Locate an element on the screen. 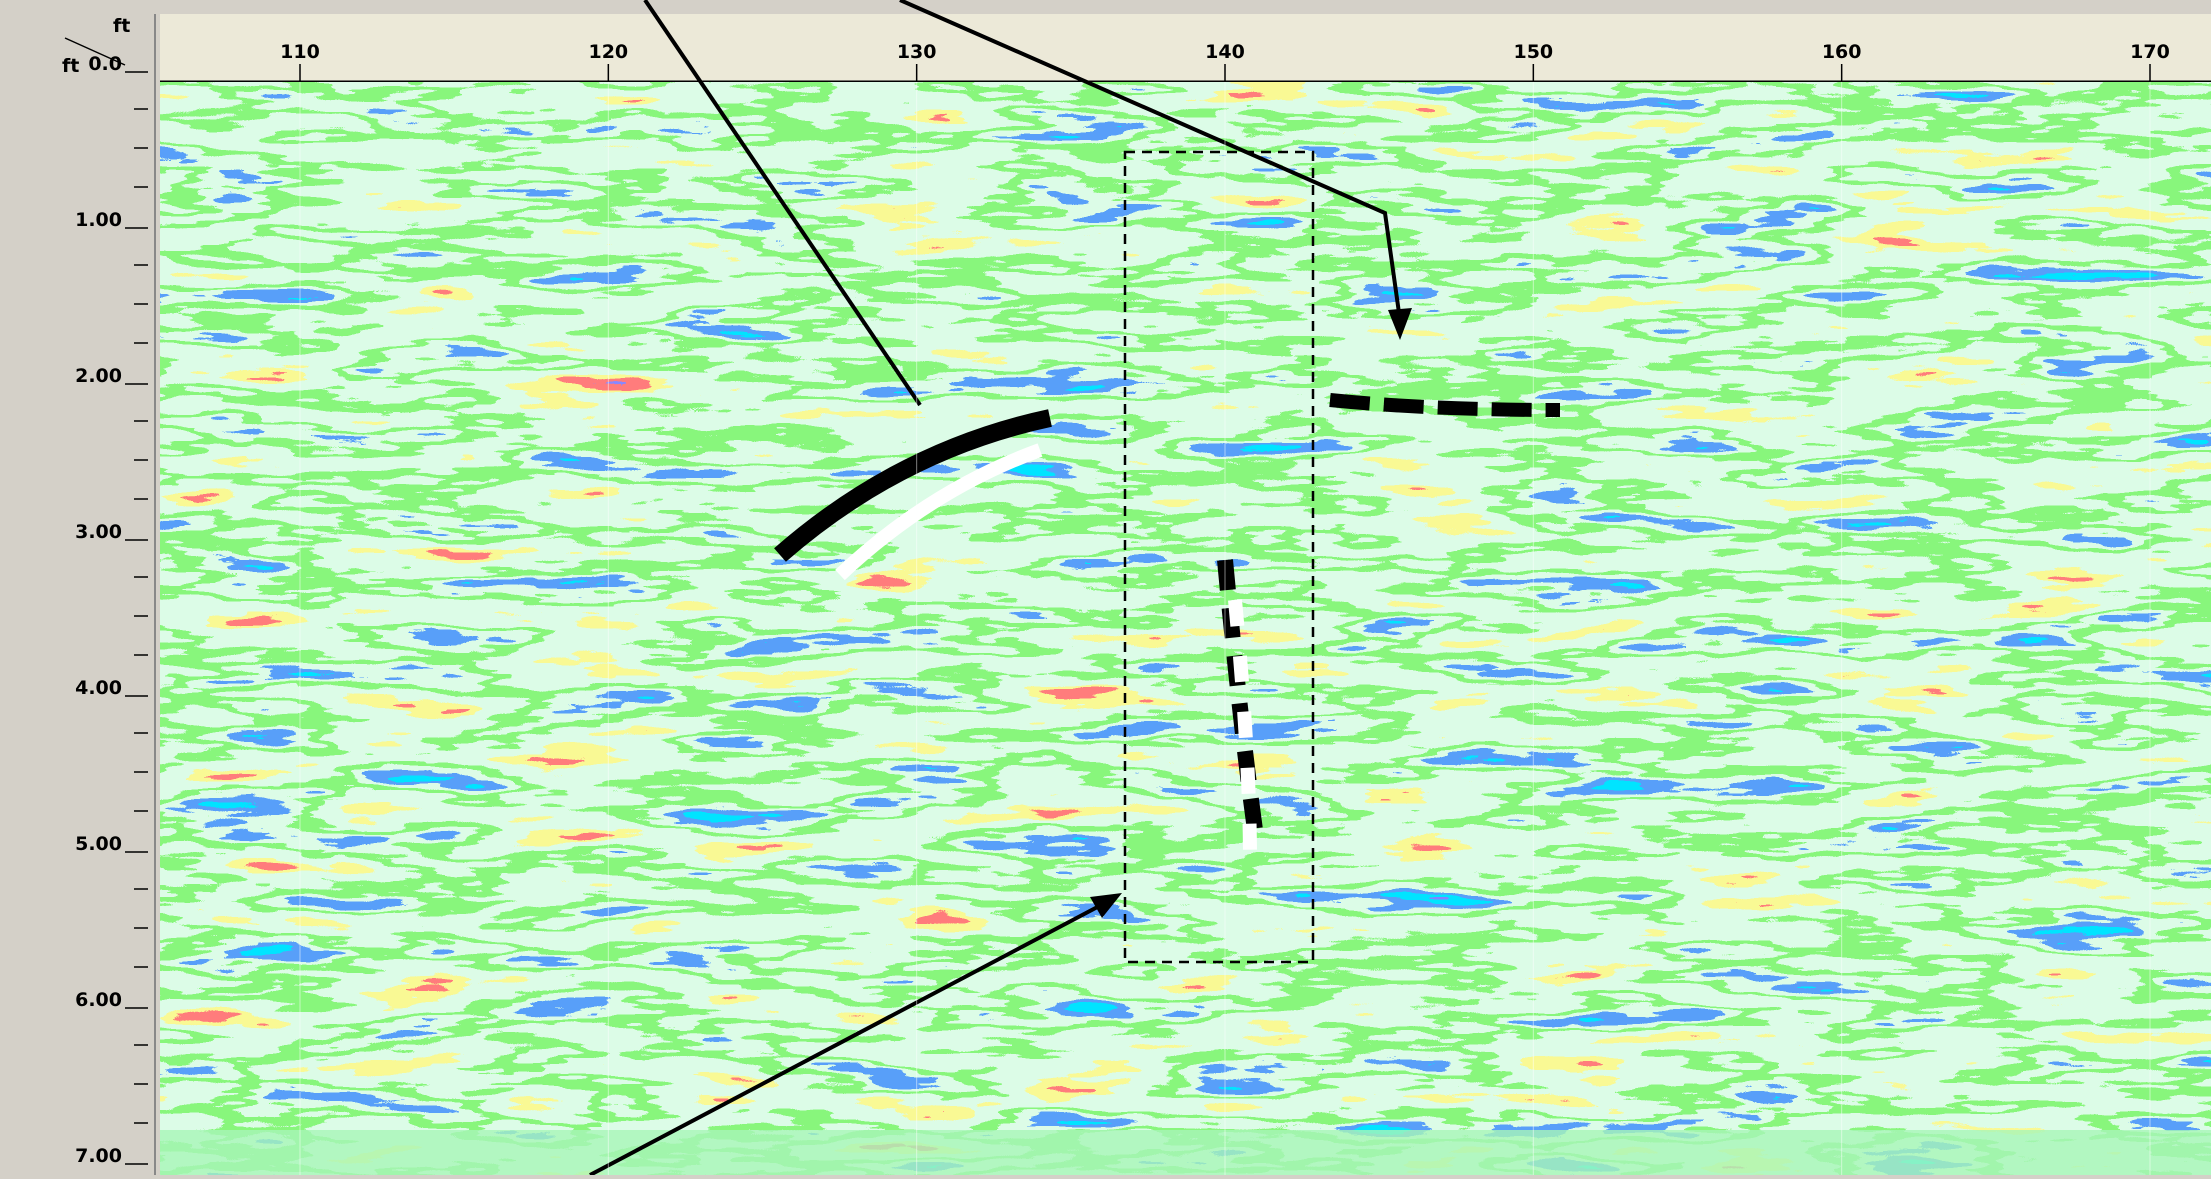  y-tick-label: 3.00 is located at coordinates (98, 532).